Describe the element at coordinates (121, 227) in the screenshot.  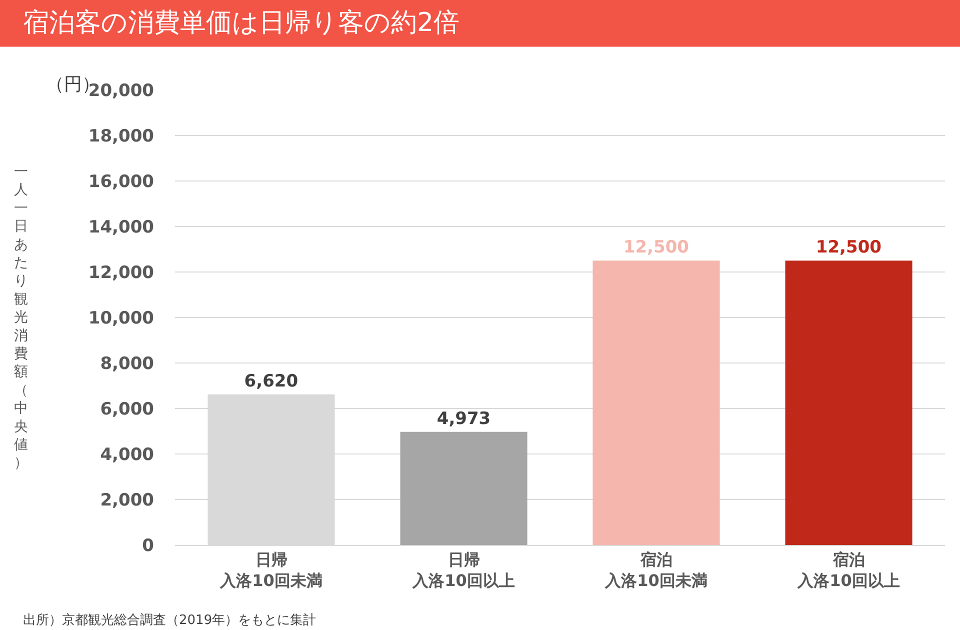
I see `y-tick-label: 14,000` at that location.